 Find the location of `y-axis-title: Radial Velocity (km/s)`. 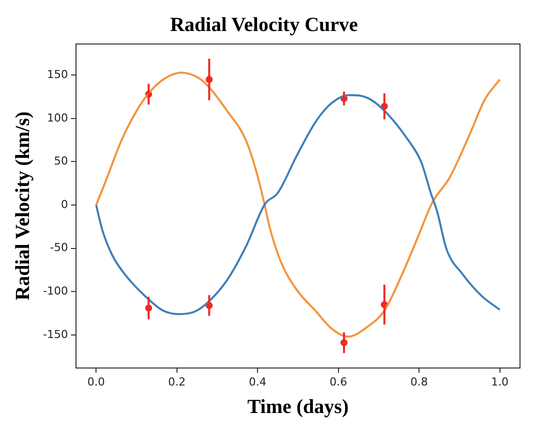

y-axis-title: Radial Velocity (km/s) is located at coordinates (23, 205).